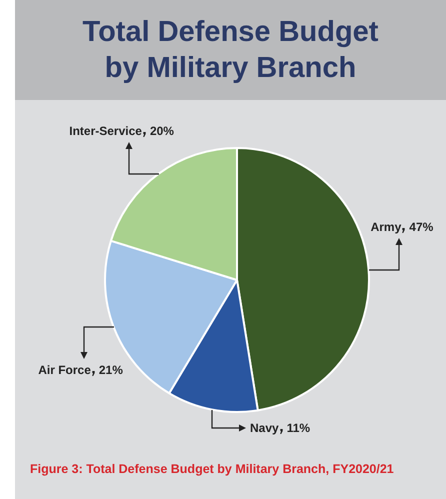 The height and width of the screenshot is (499, 446). Describe the element at coordinates (264, 427) in the screenshot. I see `slice-label: Navy` at that location.